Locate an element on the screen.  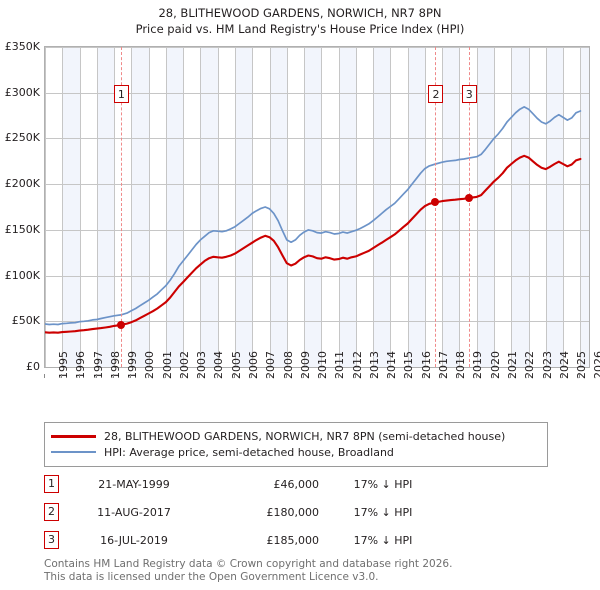
x-axis-tick-label: 2005 is located at coordinates (236, 365).